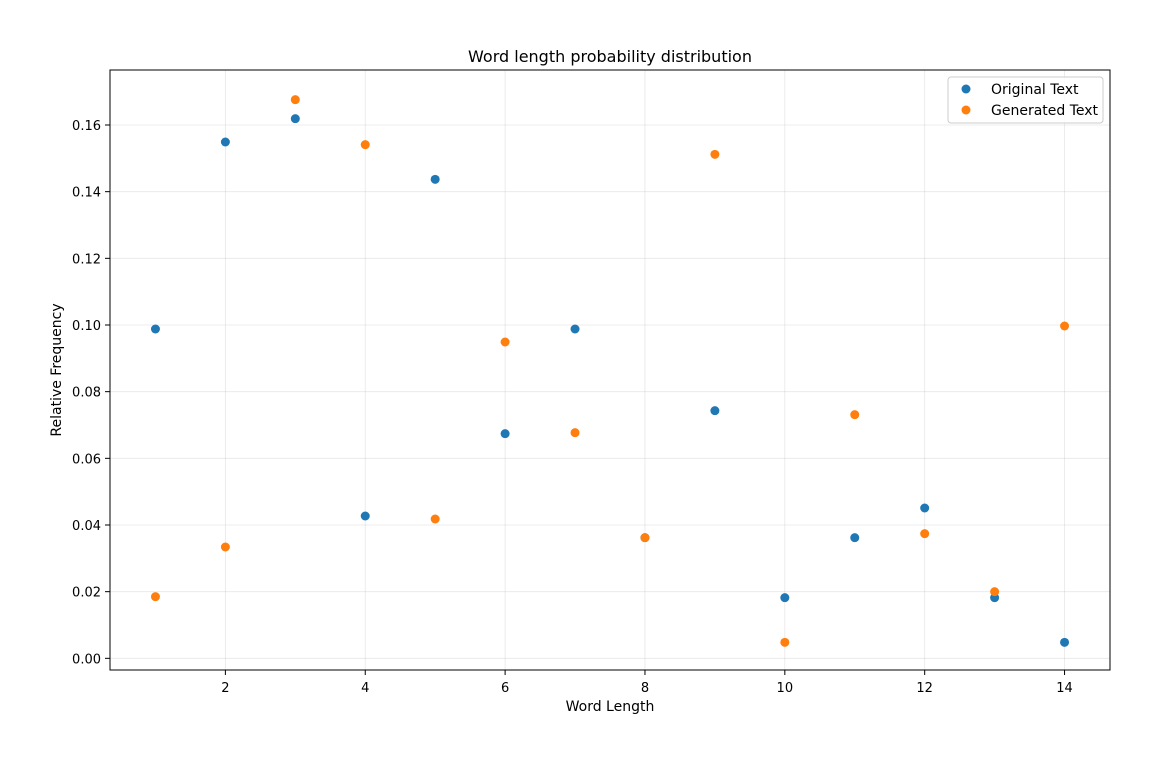 This screenshot has width=1160, height=763. I want to click on legend: Original Text Generated Text, so click(1025, 100).